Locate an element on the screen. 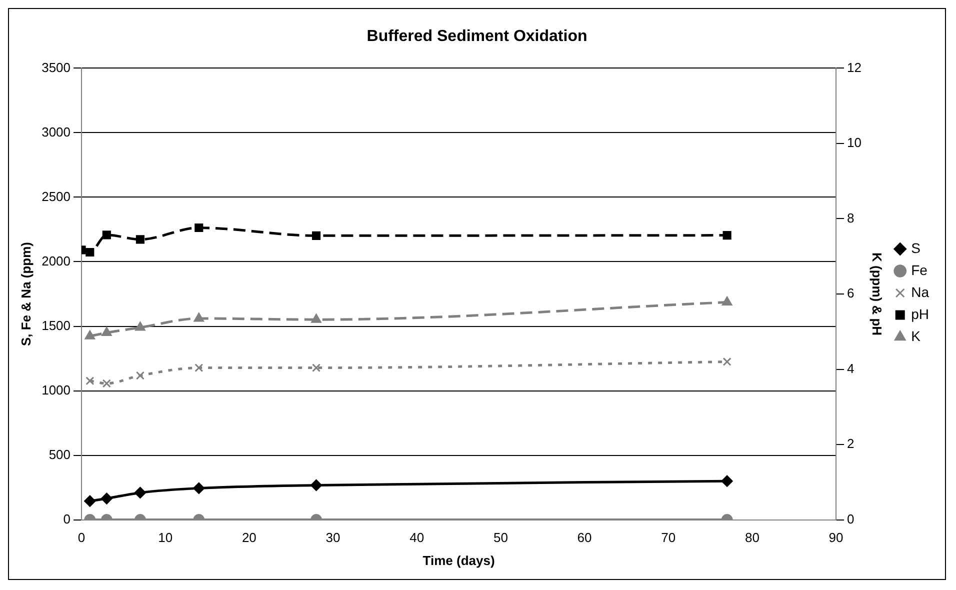 The width and height of the screenshot is (956, 590). y2-tick-label: 6 is located at coordinates (850, 293).